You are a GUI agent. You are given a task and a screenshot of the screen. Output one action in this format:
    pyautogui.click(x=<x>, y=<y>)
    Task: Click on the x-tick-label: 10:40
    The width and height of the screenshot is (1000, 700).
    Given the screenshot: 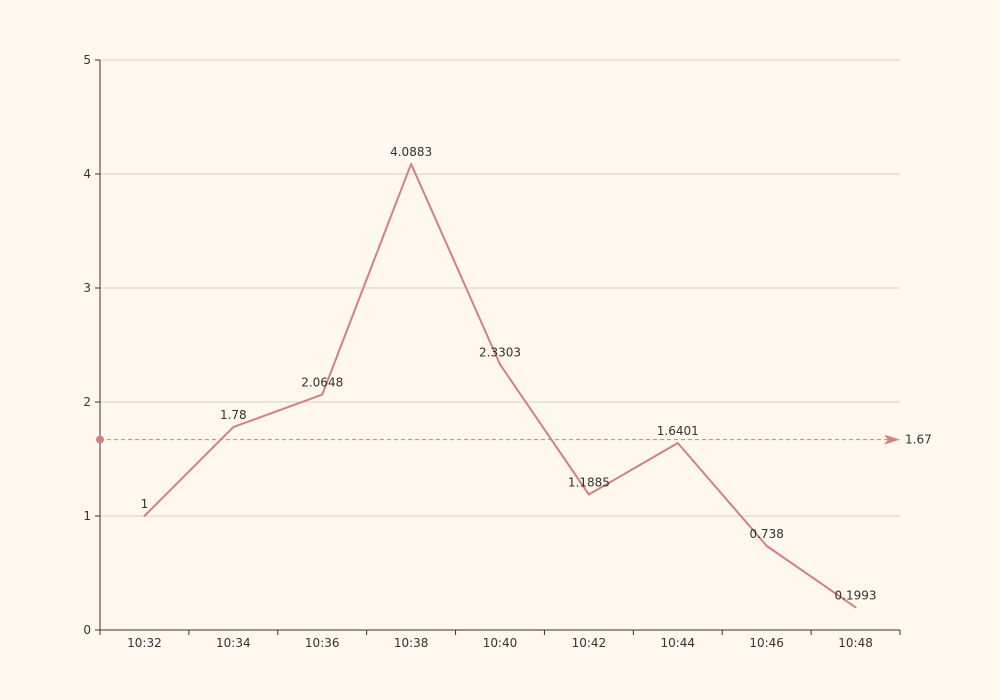 What is the action you would take?
    pyautogui.click(x=500, y=643)
    